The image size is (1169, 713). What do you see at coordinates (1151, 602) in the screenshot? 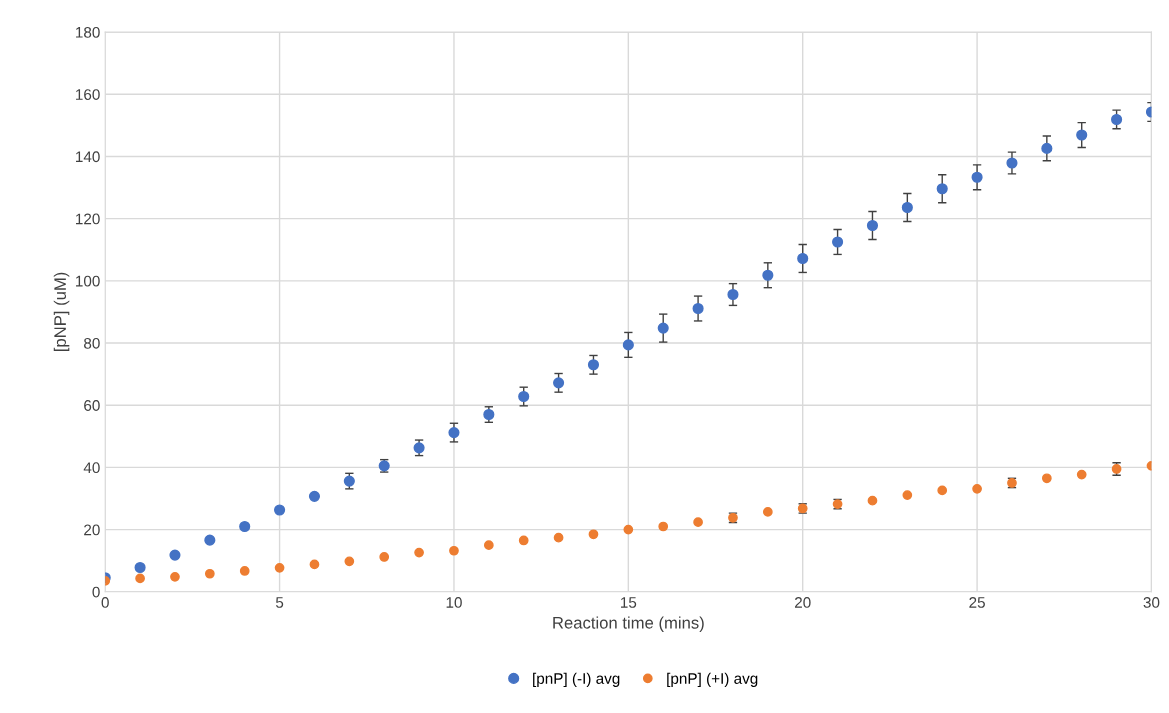
I see `x-tick-label: 30` at bounding box center [1151, 602].